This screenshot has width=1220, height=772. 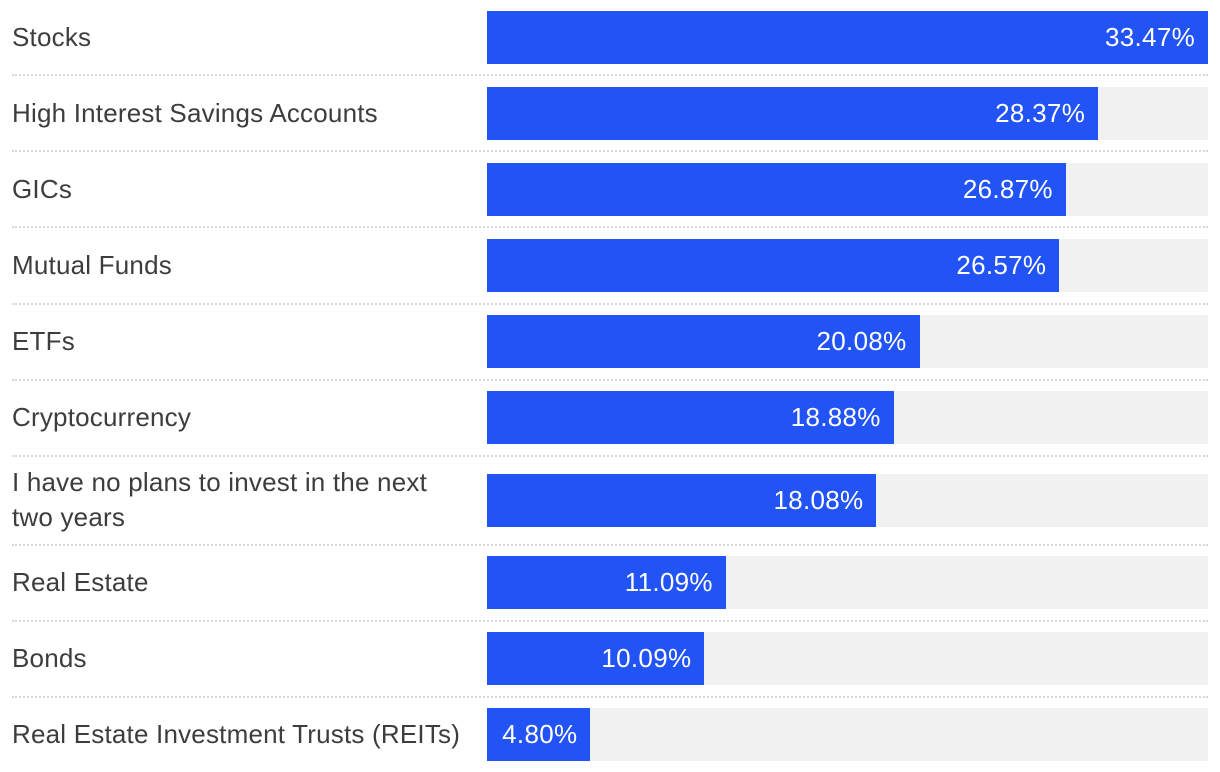 I want to click on value-label: 18.08%, so click(x=818, y=499).